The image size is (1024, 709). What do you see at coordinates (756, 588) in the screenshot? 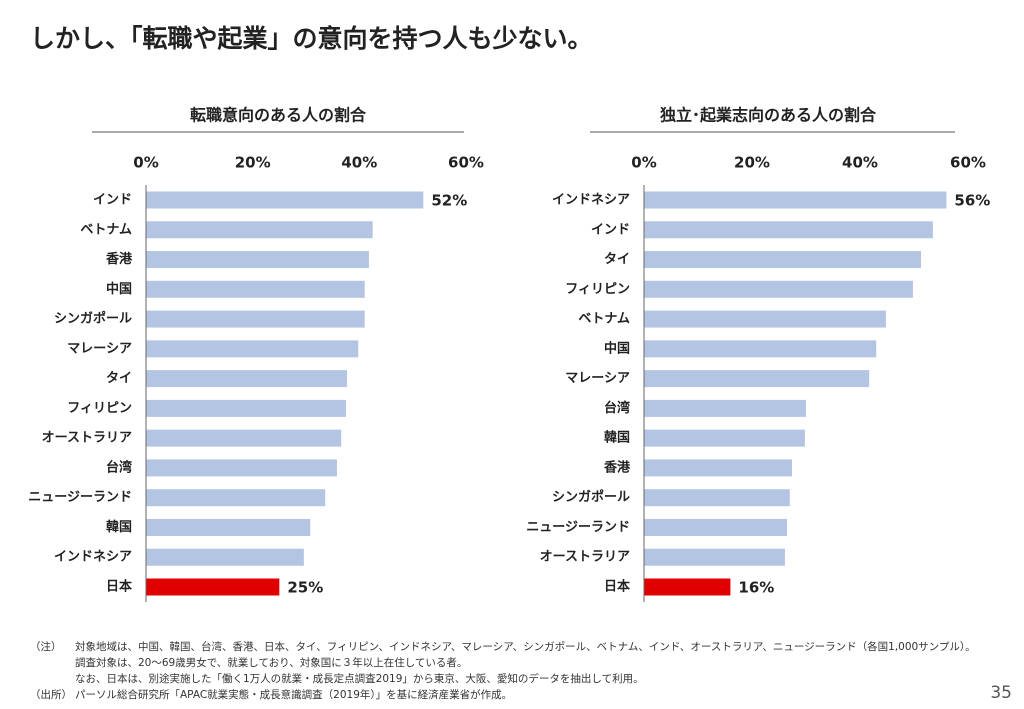
I see `value-label: 16%` at bounding box center [756, 588].